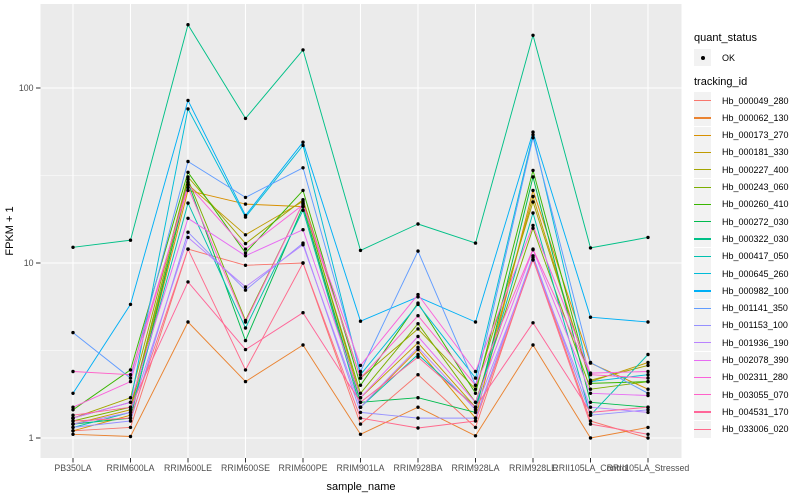  I want to click on legend-entry-label: Hb_033006_020, so click(755, 429).